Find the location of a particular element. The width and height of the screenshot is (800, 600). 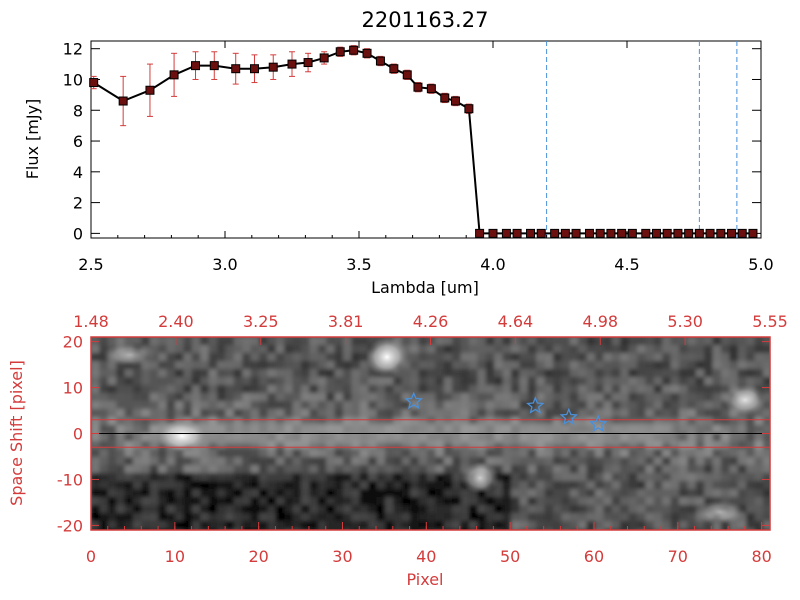

wavelength-tick-label: 3.25 is located at coordinates (261, 321).